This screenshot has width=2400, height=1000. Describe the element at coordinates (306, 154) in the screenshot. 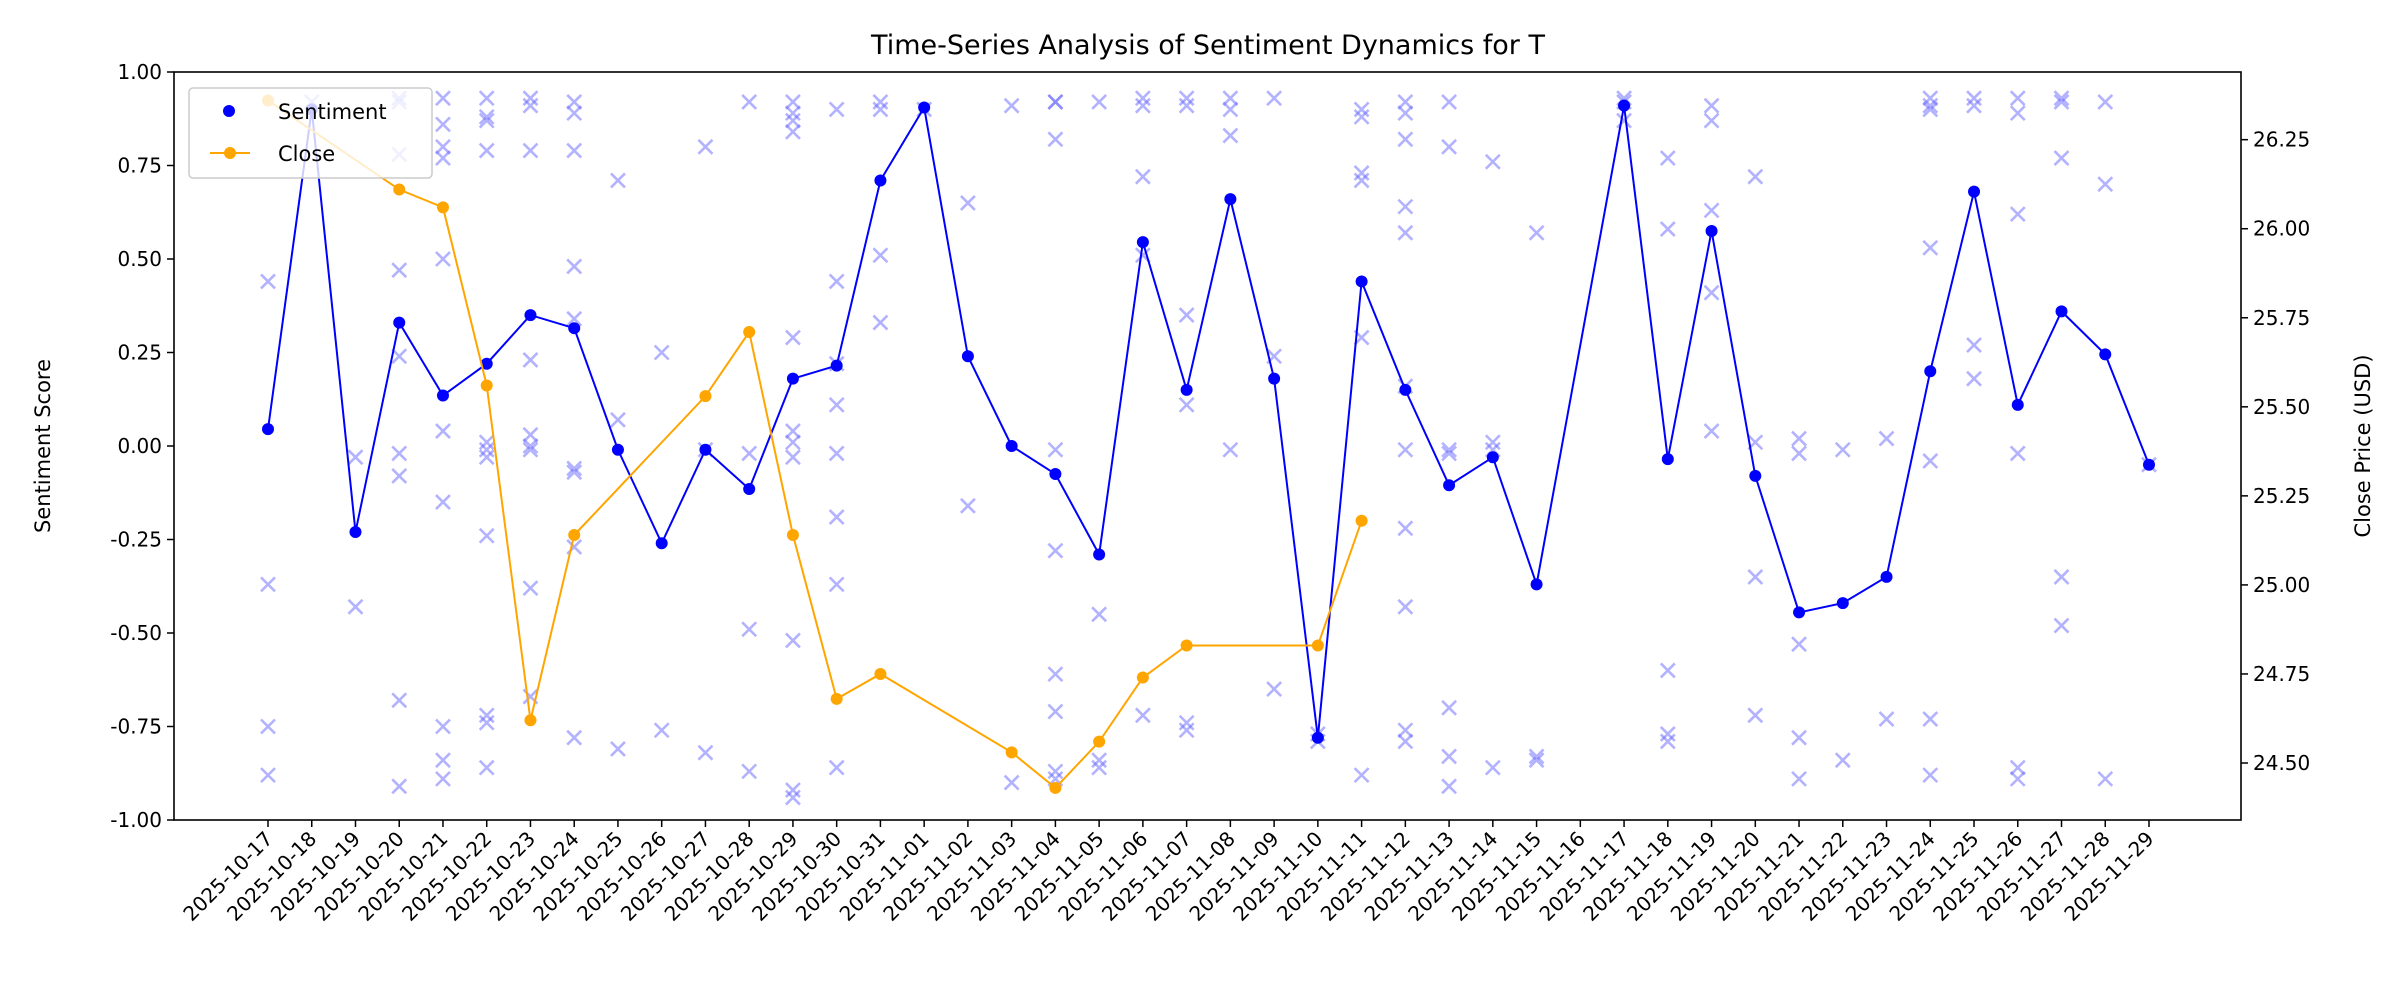

I see `legend-close-label: Close` at that location.